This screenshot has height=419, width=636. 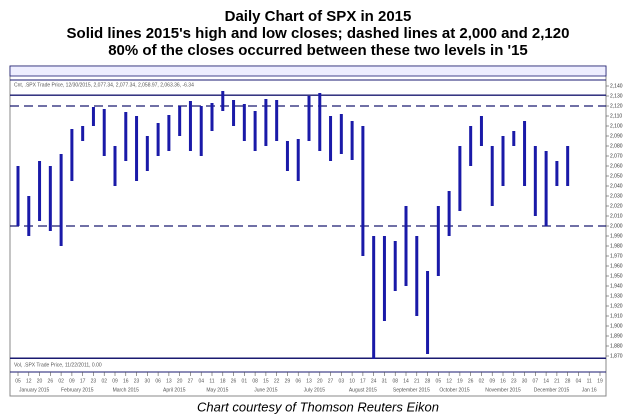 I want to click on y-tick-label: 2,010, so click(x=616, y=216).